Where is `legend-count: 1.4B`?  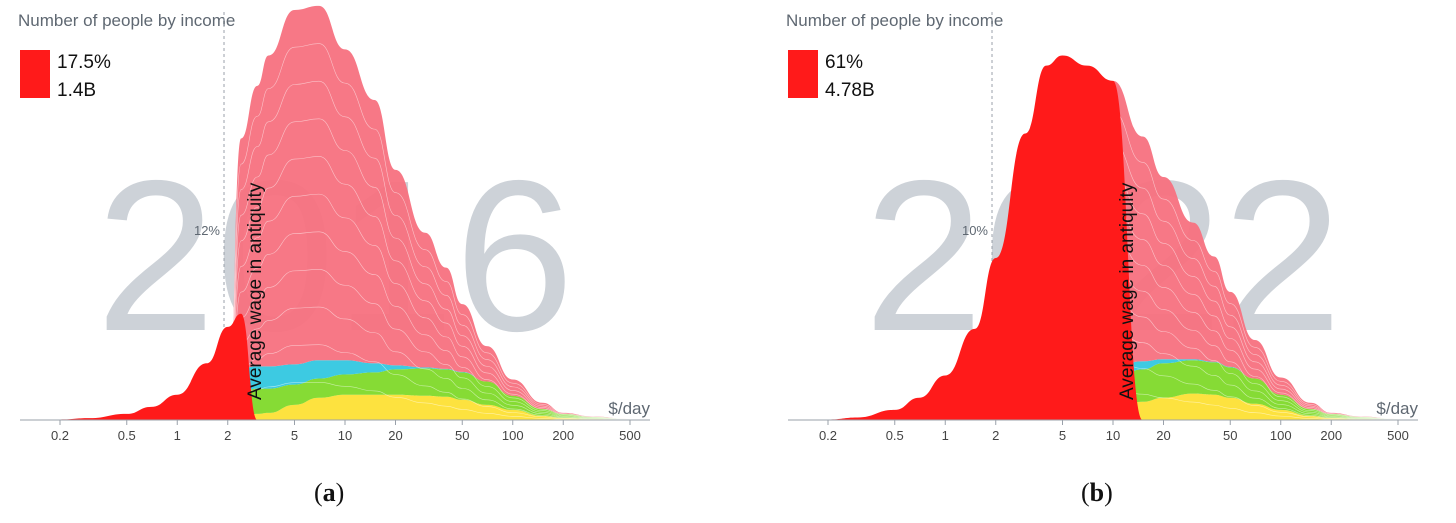
legend-count: 1.4B is located at coordinates (76, 90).